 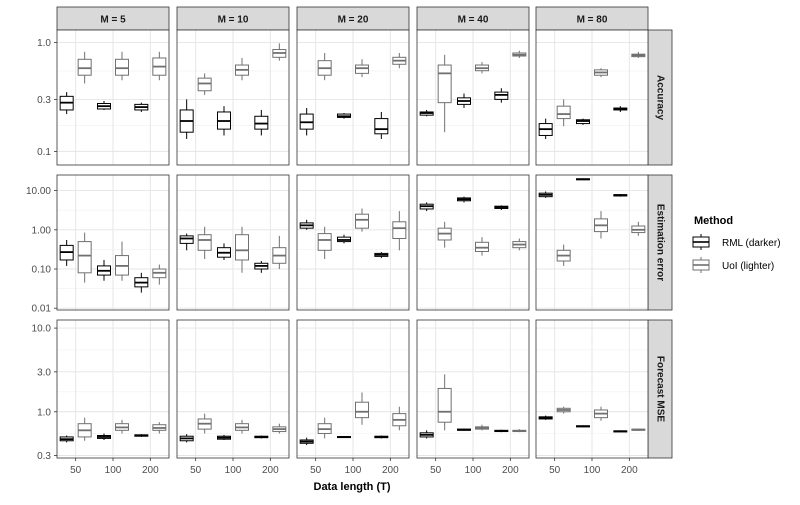 What do you see at coordinates (713, 221) in the screenshot?
I see `legend-title: Method` at bounding box center [713, 221].